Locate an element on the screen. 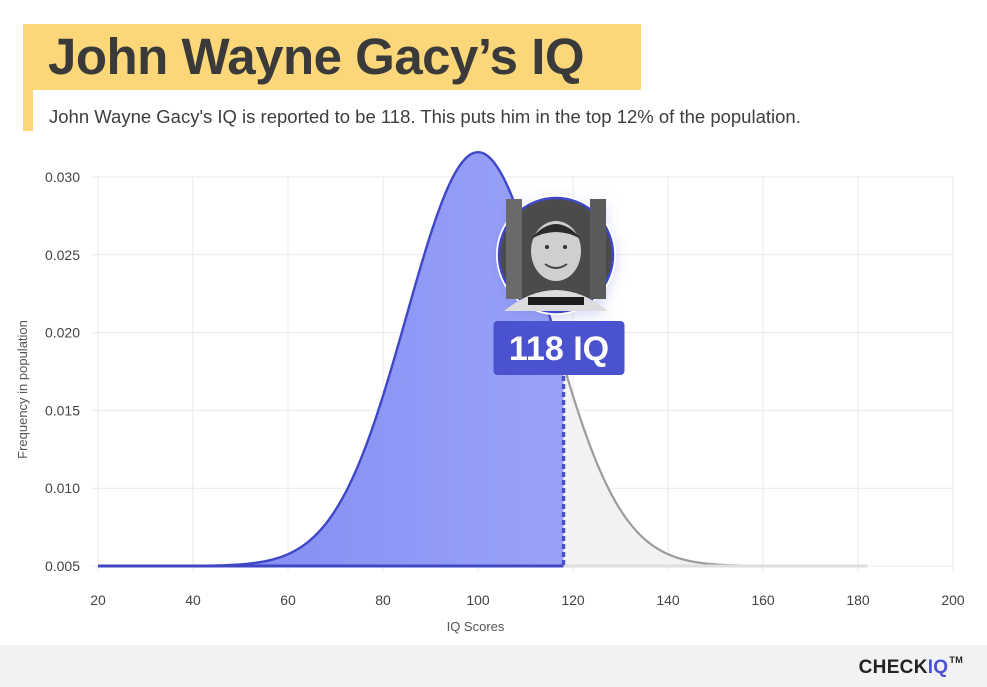 The width and height of the screenshot is (987, 687). x-tick-label: 40 is located at coordinates (193, 600).